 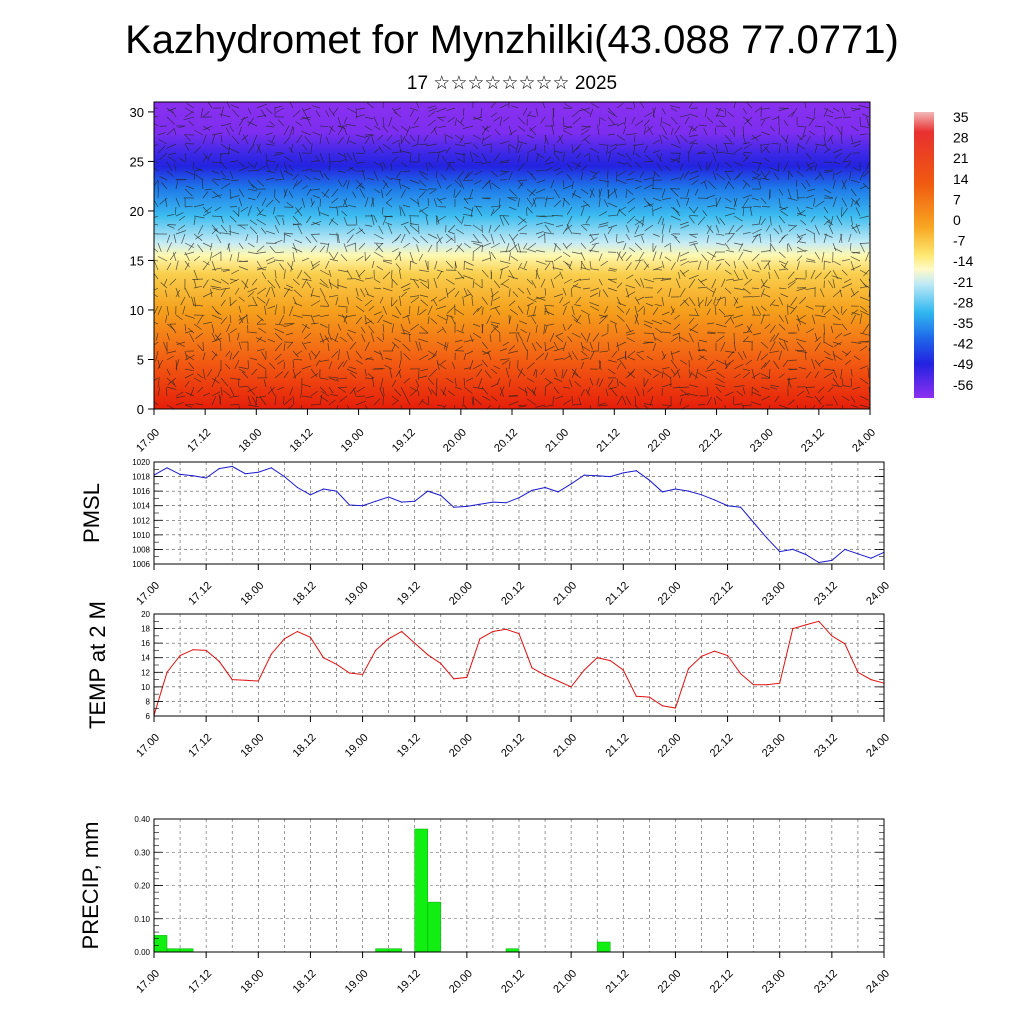 What do you see at coordinates (513, 594) in the screenshot?
I see `x-tick-label: 20.12` at bounding box center [513, 594].